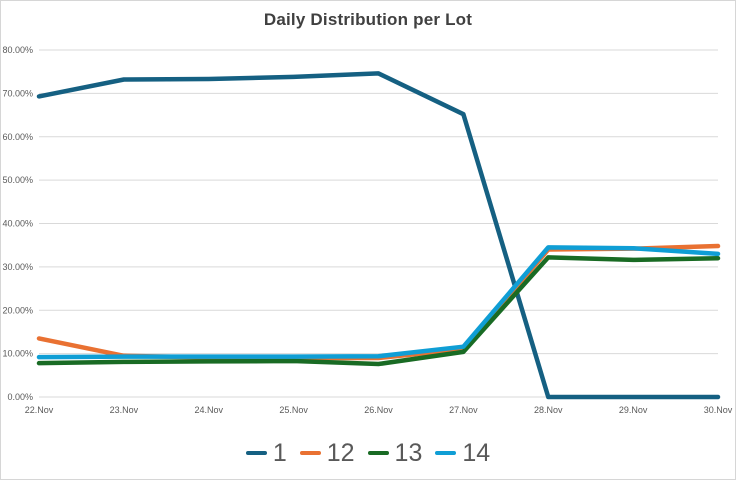 Image resolution: width=736 pixels, height=480 pixels. Describe the element at coordinates (124, 410) in the screenshot. I see `x-axis-tick-label: 23.Nov` at that location.